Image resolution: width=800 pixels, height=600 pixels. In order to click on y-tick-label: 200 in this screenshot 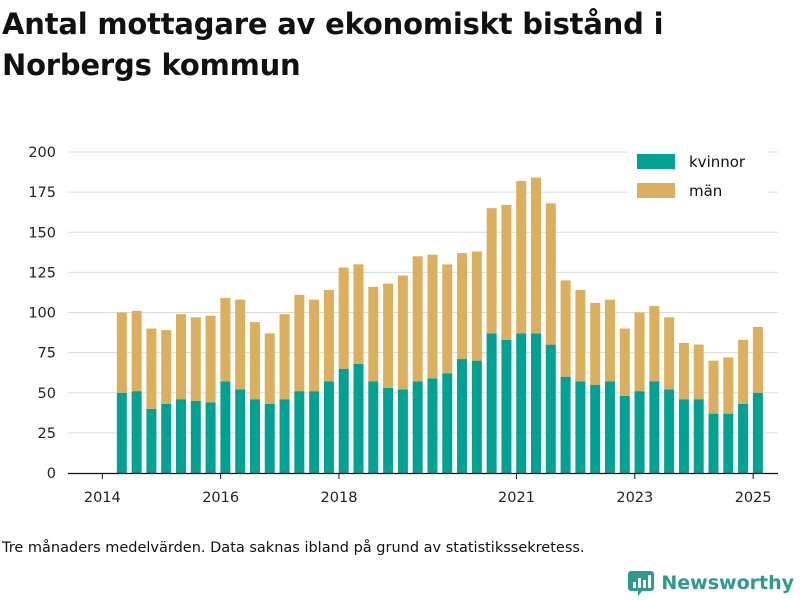, I will do `click(42, 153)`.